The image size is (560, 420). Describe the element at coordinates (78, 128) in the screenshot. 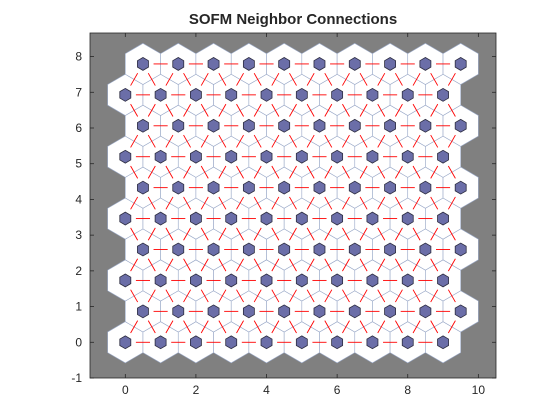

I see `y-tick-label: 6` at that location.